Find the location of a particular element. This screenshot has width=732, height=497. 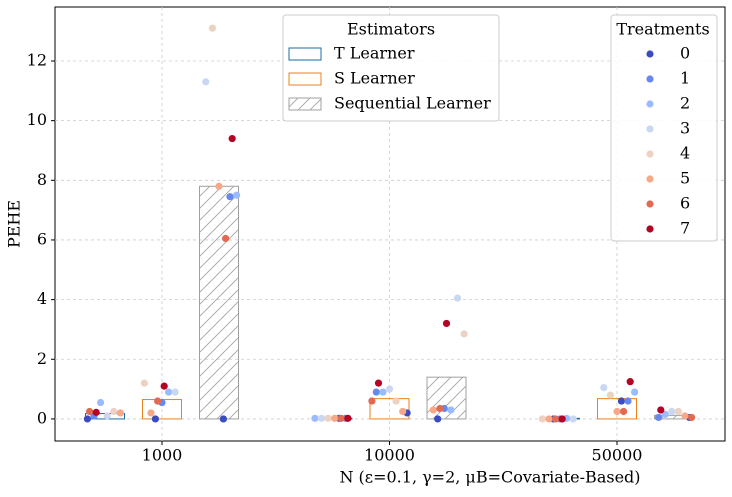

legend-label: Sequential Learner is located at coordinates (412, 103).